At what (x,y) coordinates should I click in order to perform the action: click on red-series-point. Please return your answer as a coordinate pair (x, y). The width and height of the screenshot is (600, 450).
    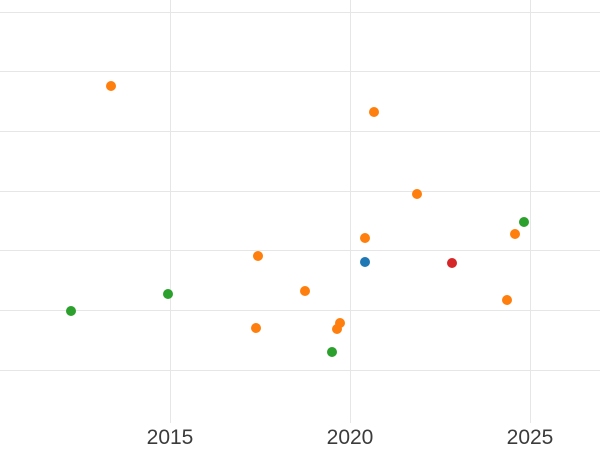
    Looking at the image, I should click on (452, 263).